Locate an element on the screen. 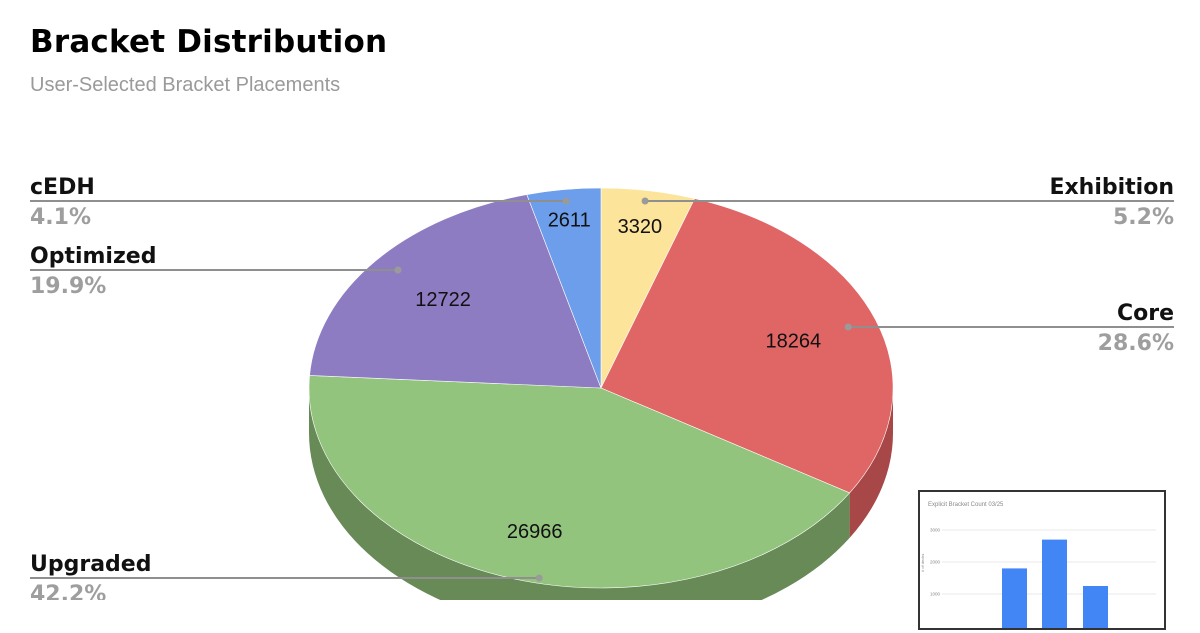 The height and width of the screenshot is (633, 1200). pie-value-optimized: 12722 is located at coordinates (443, 300).